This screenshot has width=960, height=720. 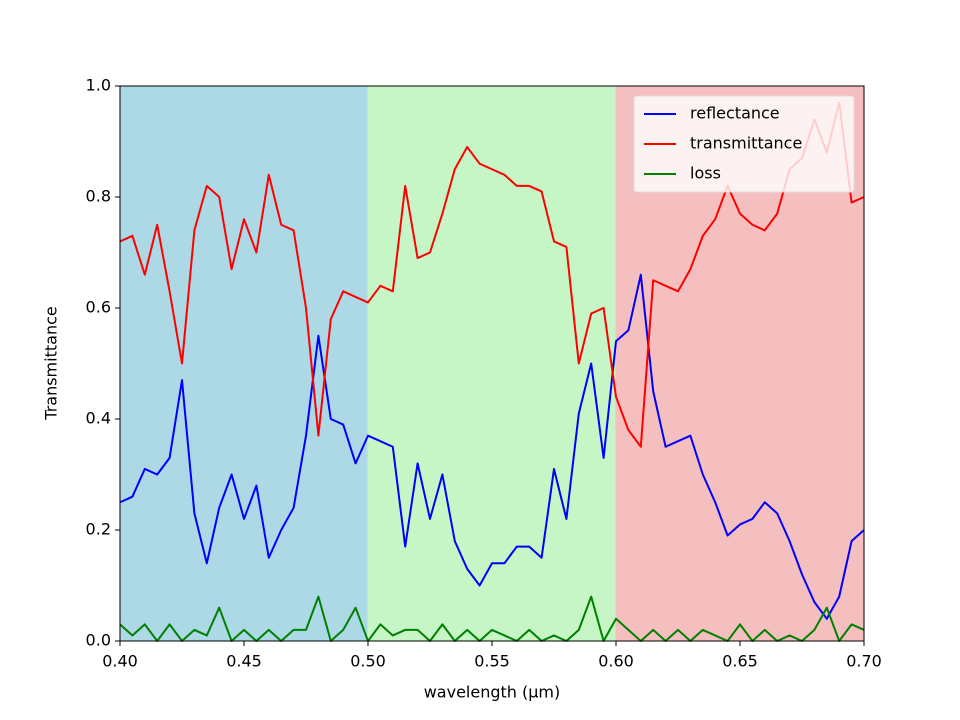 What do you see at coordinates (98, 196) in the screenshot?
I see `y-tick-label: 0.8` at bounding box center [98, 196].